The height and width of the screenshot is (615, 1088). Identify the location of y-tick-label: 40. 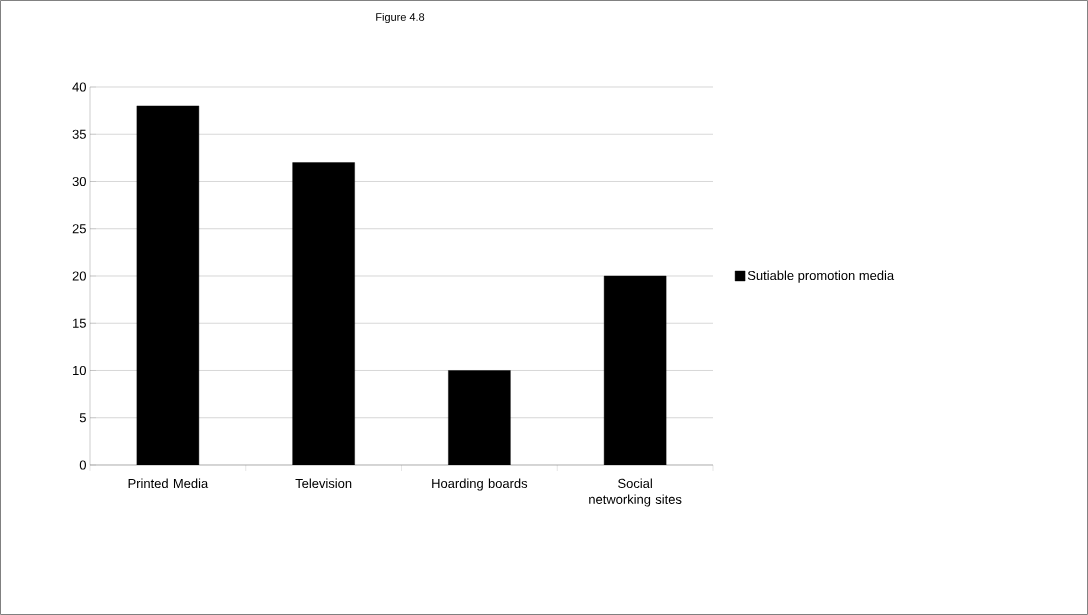
(79, 87).